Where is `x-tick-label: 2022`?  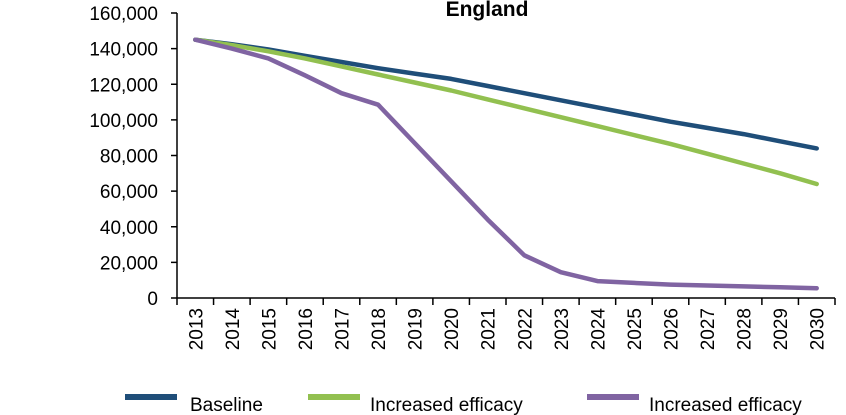
x-tick-label: 2022 is located at coordinates (525, 329).